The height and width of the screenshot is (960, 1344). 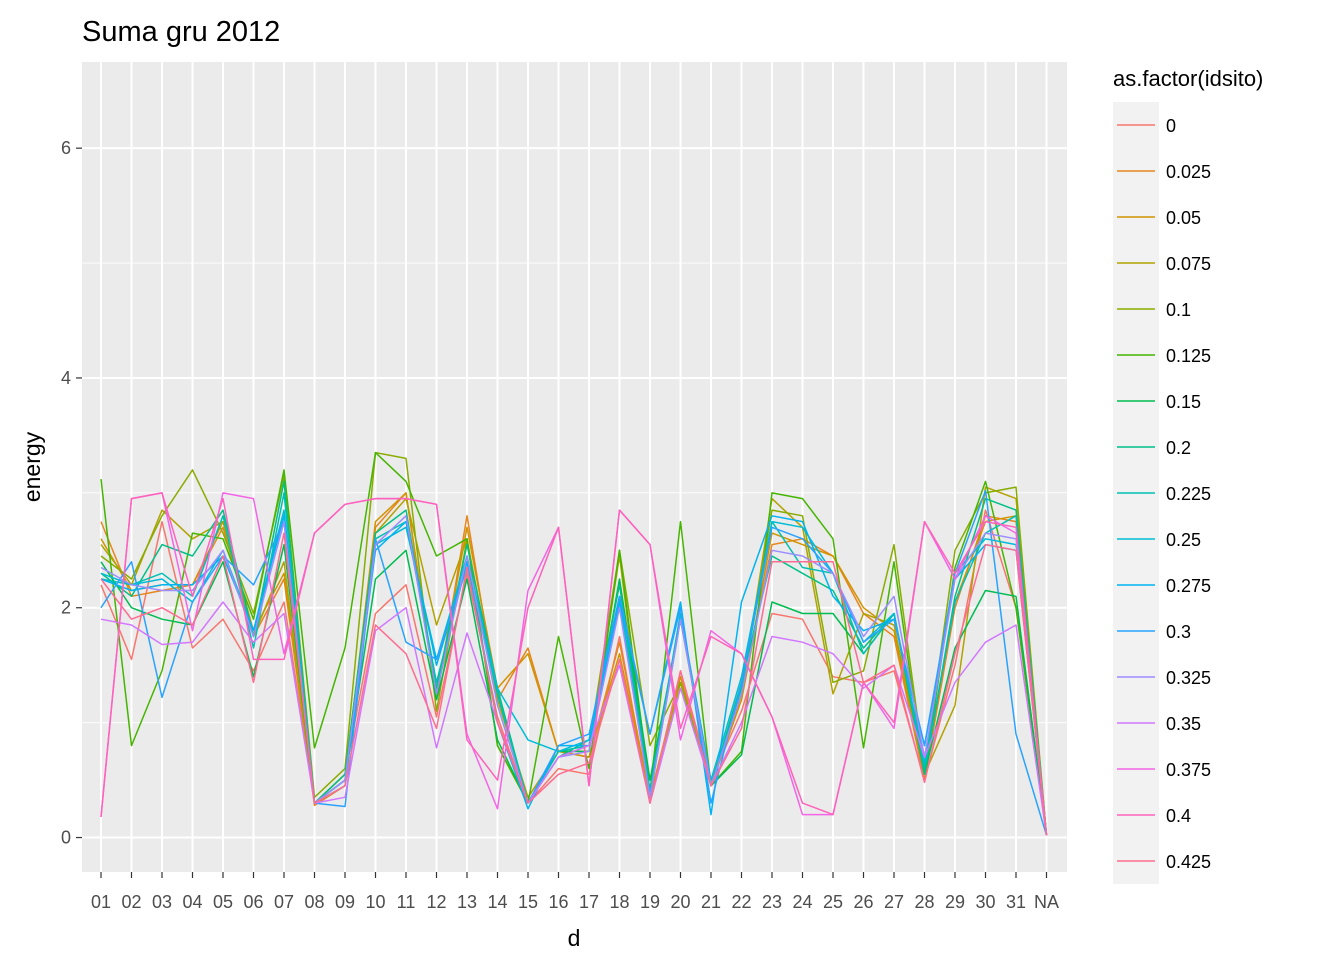 I want to click on legend-label: 0.375, so click(x=1188, y=770).